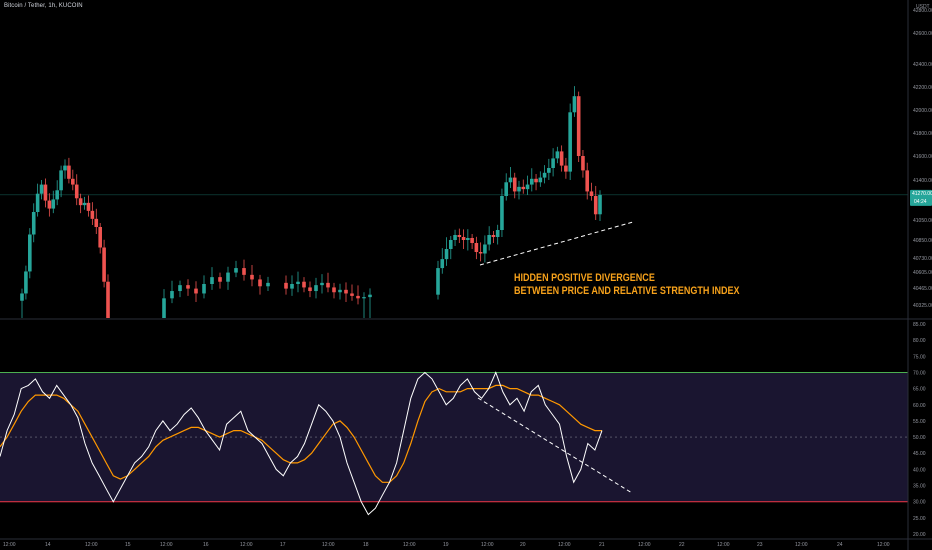 The height and width of the screenshot is (550, 932). What do you see at coordinates (301, 433) in the screenshot?
I see `rsi-moving-average-line` at bounding box center [301, 433].